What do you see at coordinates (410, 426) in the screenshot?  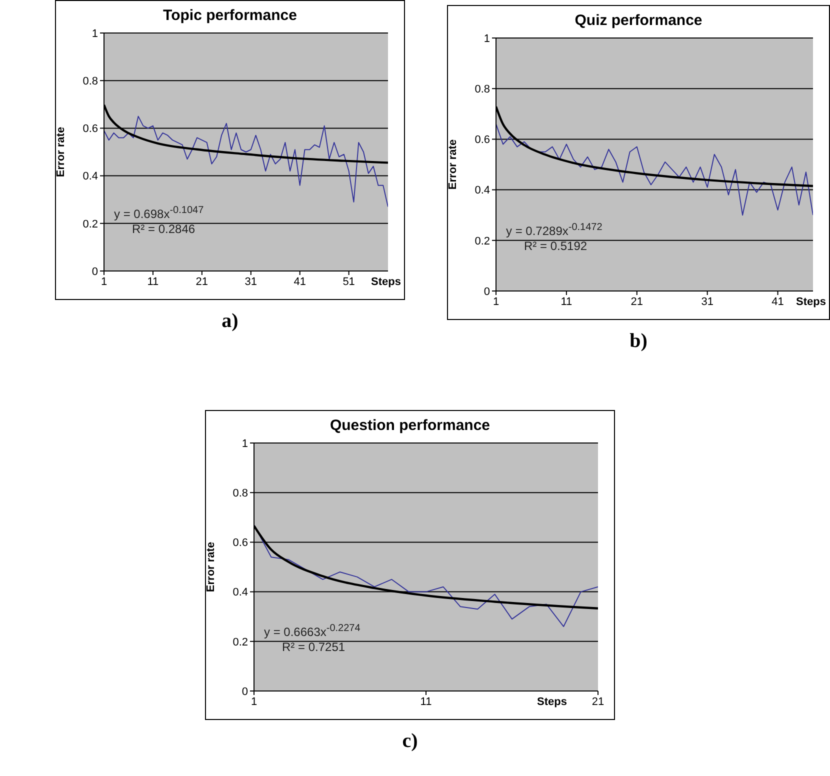 I see `chart-title: Question performance` at bounding box center [410, 426].